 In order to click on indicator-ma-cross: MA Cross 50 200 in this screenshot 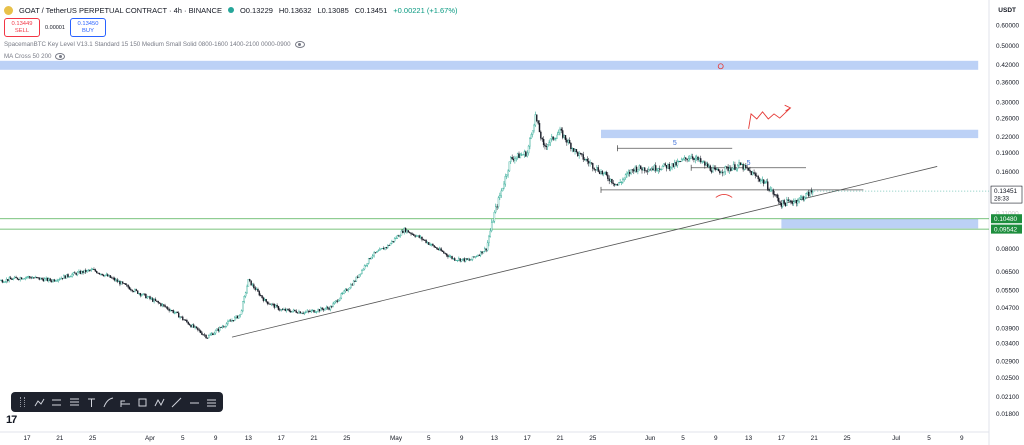, I will do `click(35, 56)`.